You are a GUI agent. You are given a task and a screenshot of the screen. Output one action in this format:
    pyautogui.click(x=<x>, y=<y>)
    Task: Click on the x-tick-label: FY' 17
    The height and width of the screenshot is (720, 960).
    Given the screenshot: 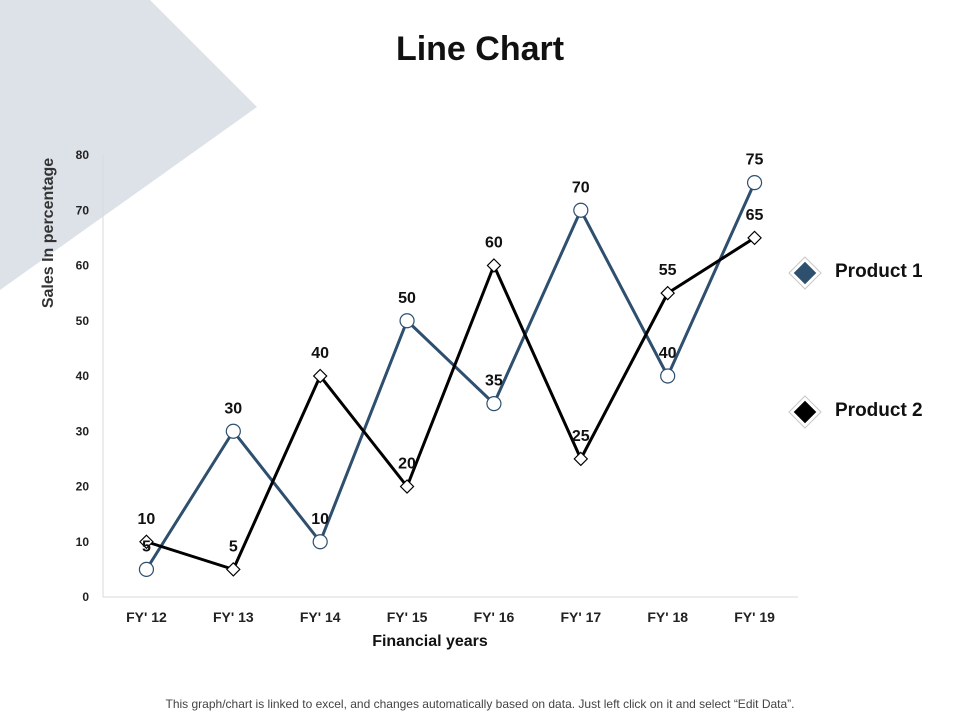 What is the action you would take?
    pyautogui.click(x=580, y=617)
    